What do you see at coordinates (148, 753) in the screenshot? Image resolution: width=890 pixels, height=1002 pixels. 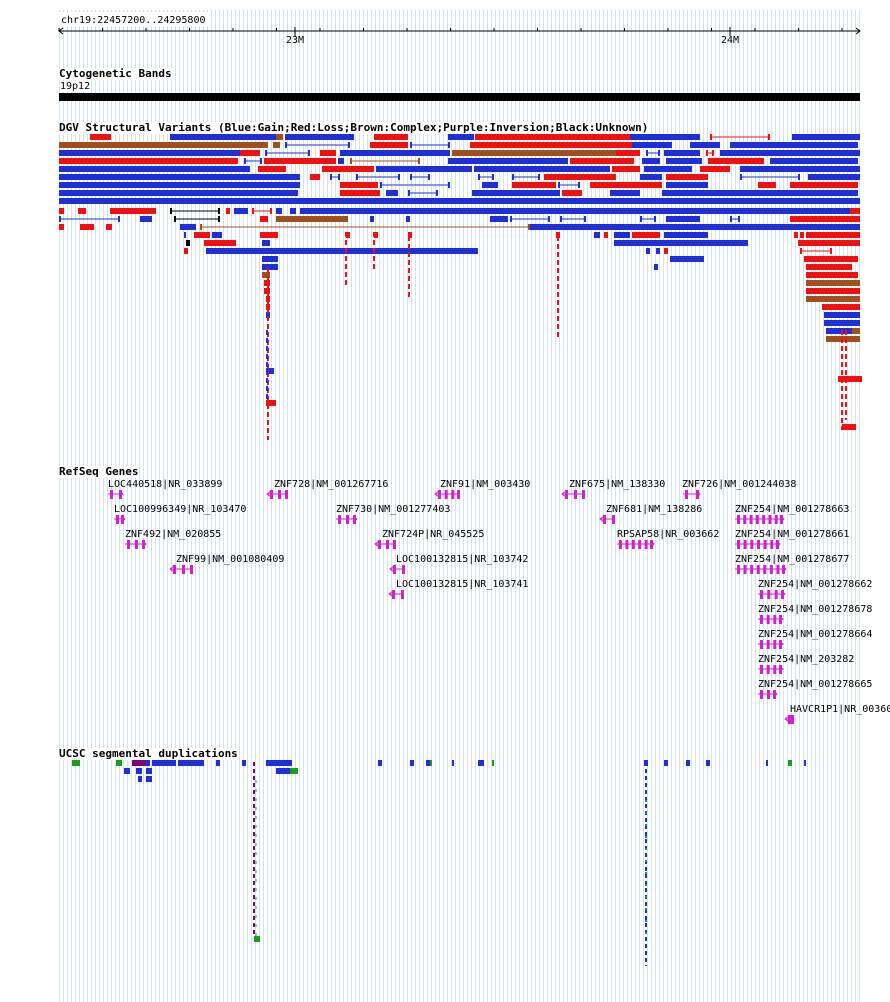 I see `segdup-track-title: UCSC segmental duplications` at bounding box center [148, 753].